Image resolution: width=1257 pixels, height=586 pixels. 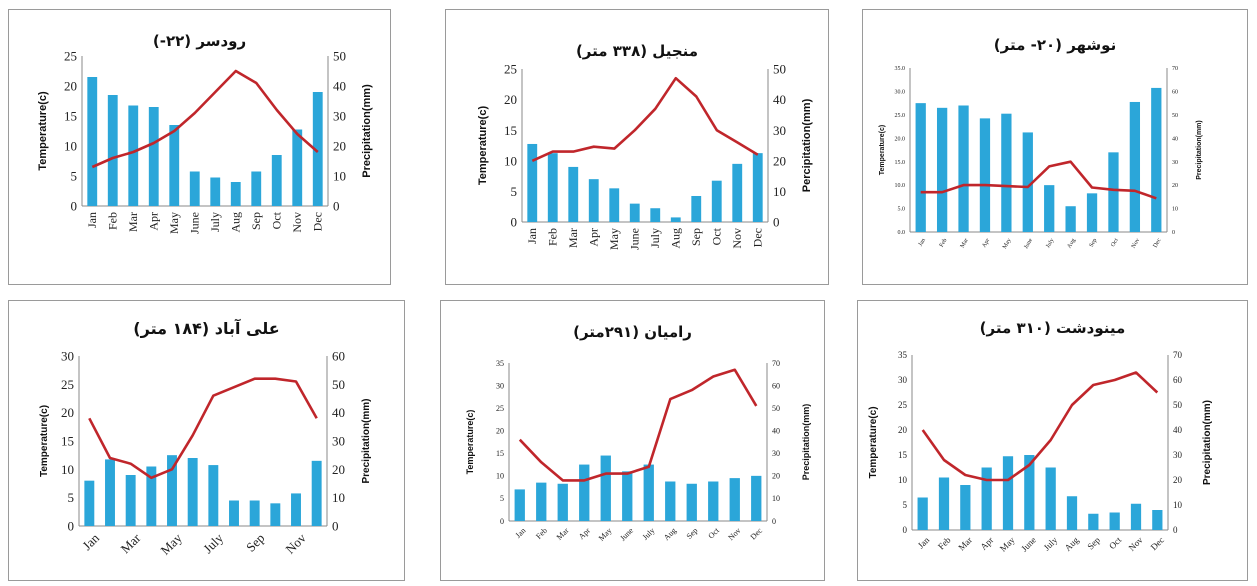 What do you see at coordinates (655, 238) in the screenshot?
I see `x-tick-label: July` at bounding box center [655, 238].